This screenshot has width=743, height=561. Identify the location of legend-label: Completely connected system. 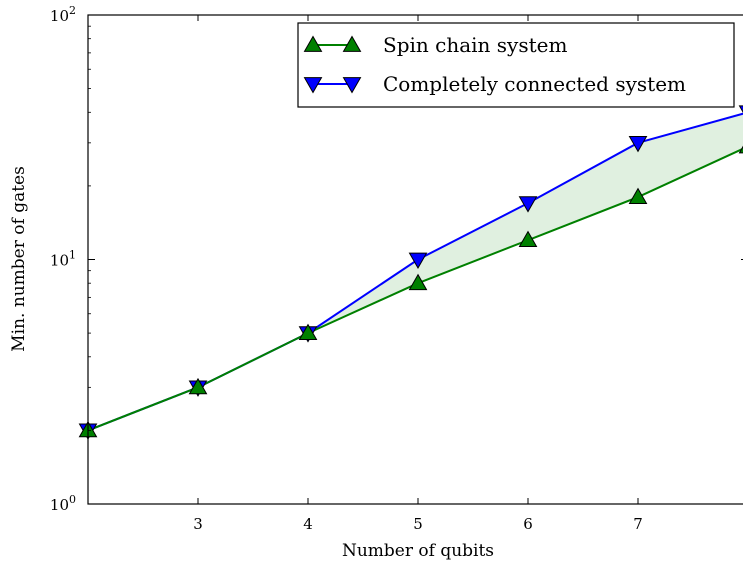
(534, 84).